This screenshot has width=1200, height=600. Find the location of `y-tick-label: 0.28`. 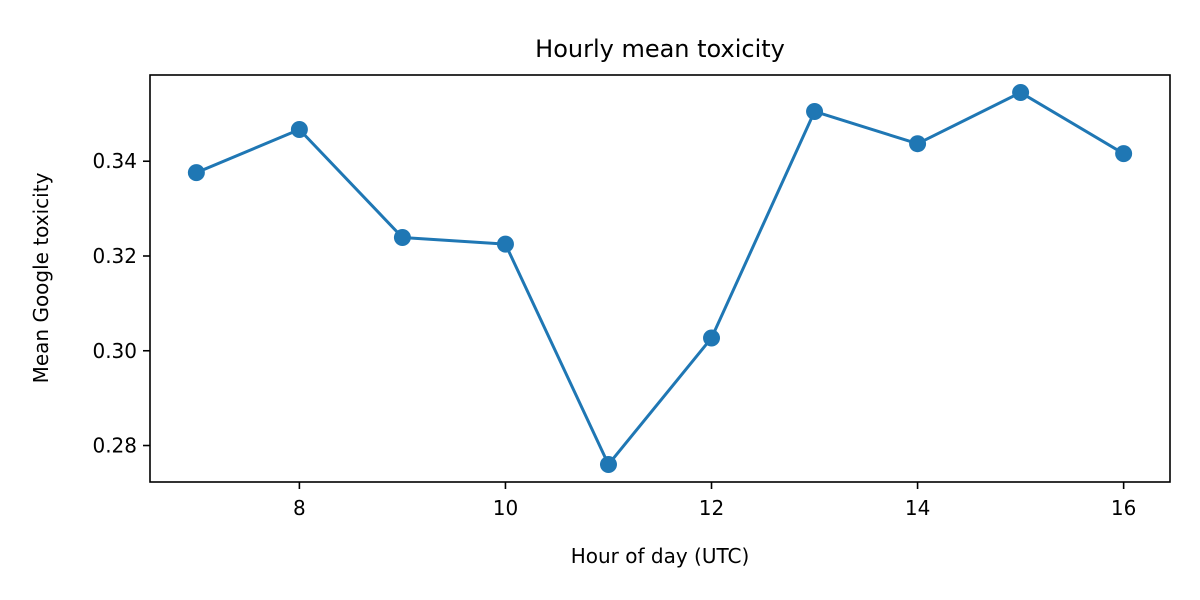

y-tick-label: 0.28 is located at coordinates (114, 446).